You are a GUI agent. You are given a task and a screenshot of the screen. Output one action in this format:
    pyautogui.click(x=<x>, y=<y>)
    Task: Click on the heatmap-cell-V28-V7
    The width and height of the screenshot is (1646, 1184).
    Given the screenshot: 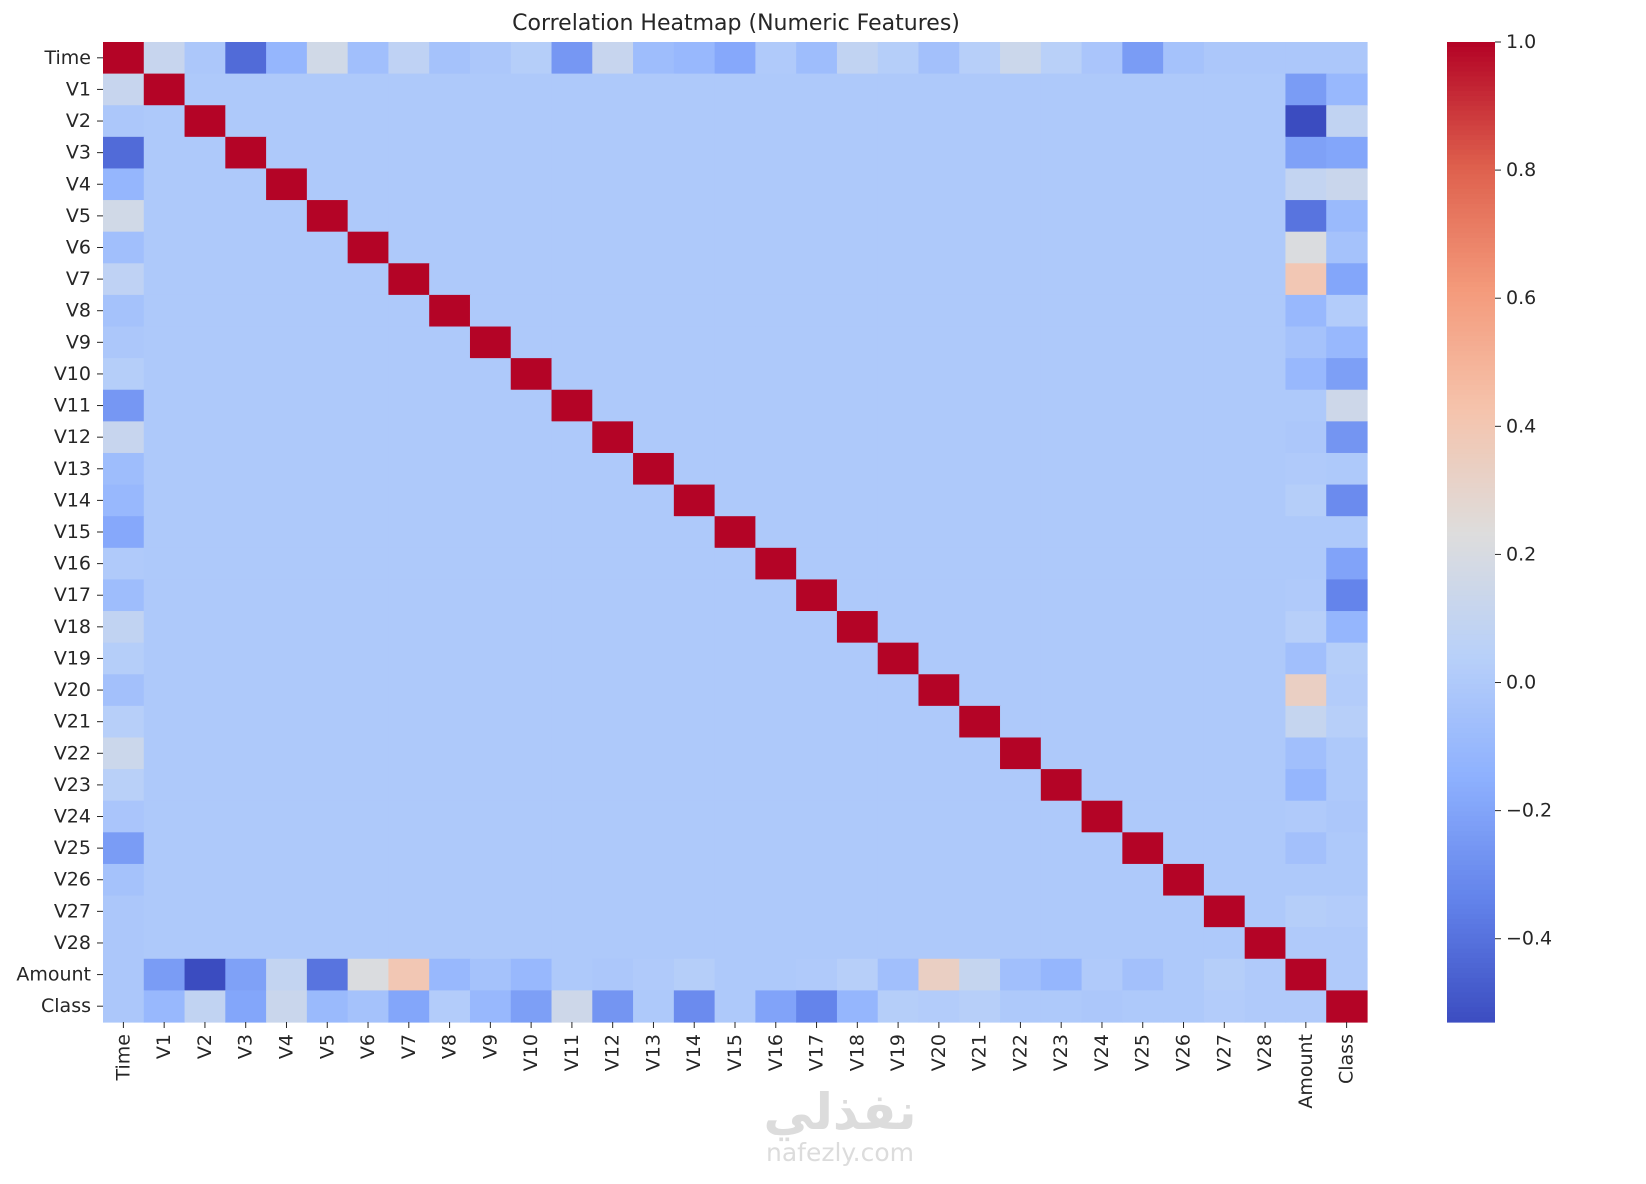 What is the action you would take?
    pyautogui.click(x=409, y=943)
    